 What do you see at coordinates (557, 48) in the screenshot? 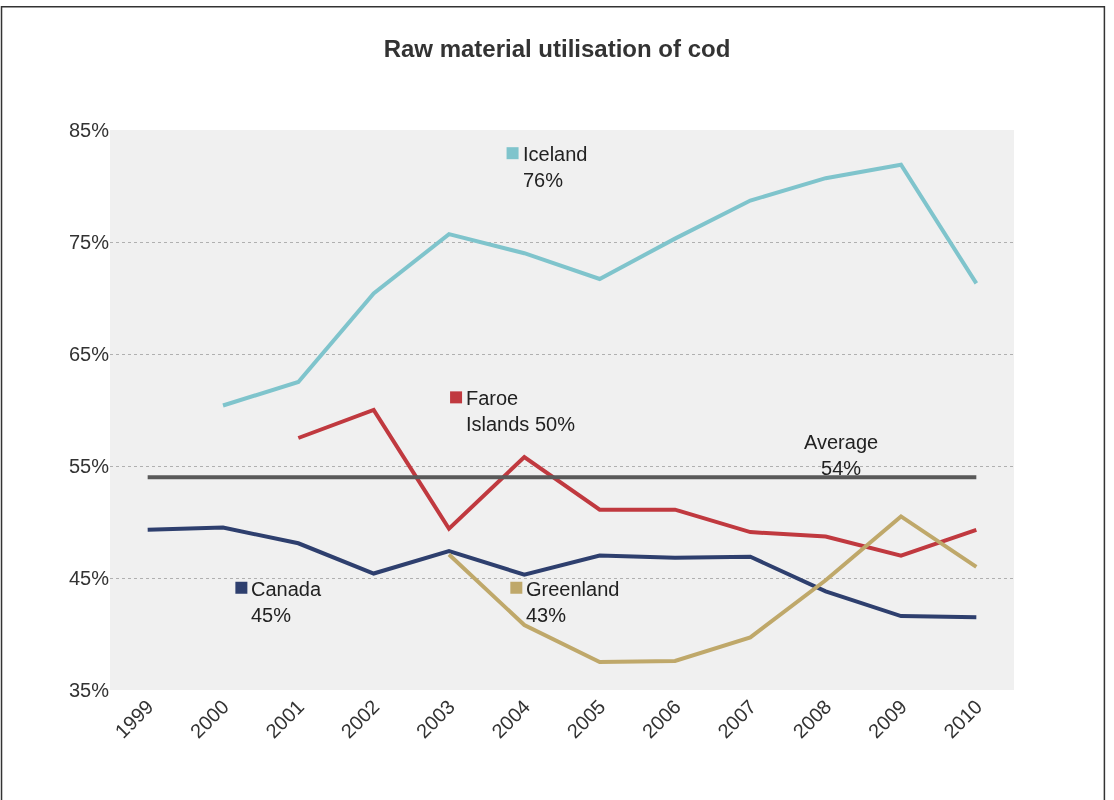
I see `chart-title: Raw material utilisation of cod` at bounding box center [557, 48].